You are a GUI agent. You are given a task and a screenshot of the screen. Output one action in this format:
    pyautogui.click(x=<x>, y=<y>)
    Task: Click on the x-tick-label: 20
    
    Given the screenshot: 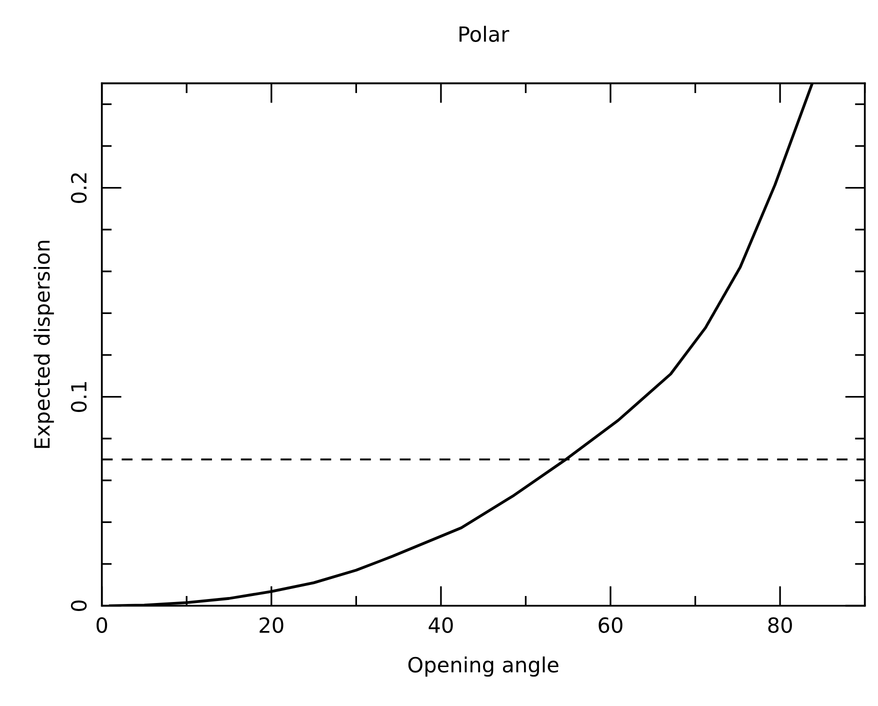 What is the action you would take?
    pyautogui.click(x=272, y=625)
    